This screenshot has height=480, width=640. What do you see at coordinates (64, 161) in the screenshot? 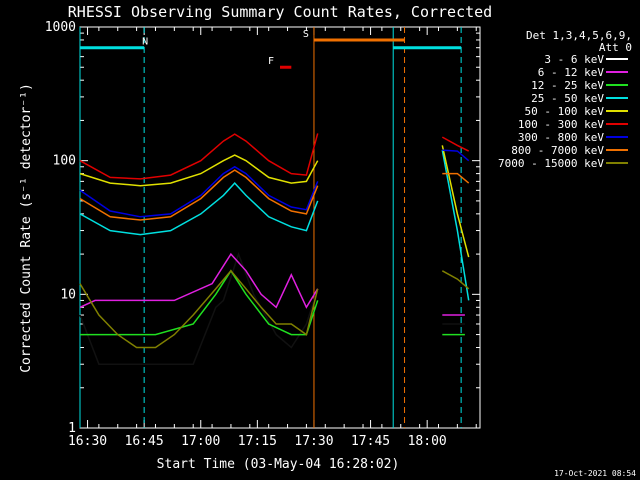
I see `y-tick-label: 100` at bounding box center [64, 161].